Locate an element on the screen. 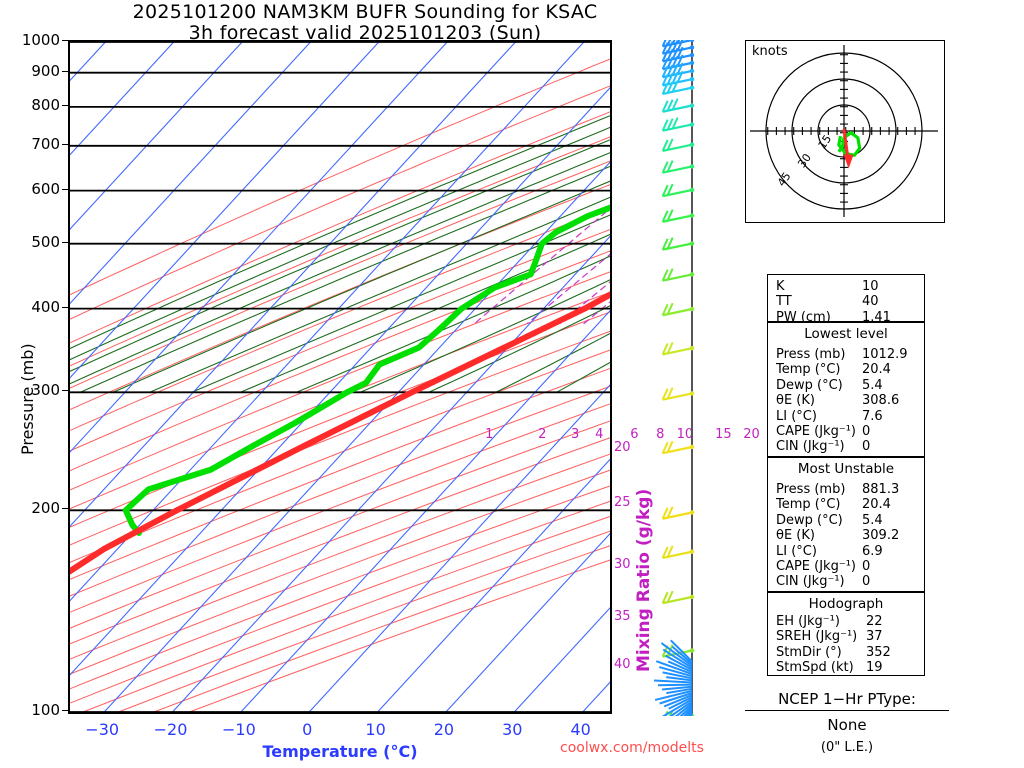 Image resolution: width=1024 pixels, height=768 pixels. row-value: 5.4 is located at coordinates (872, 385).